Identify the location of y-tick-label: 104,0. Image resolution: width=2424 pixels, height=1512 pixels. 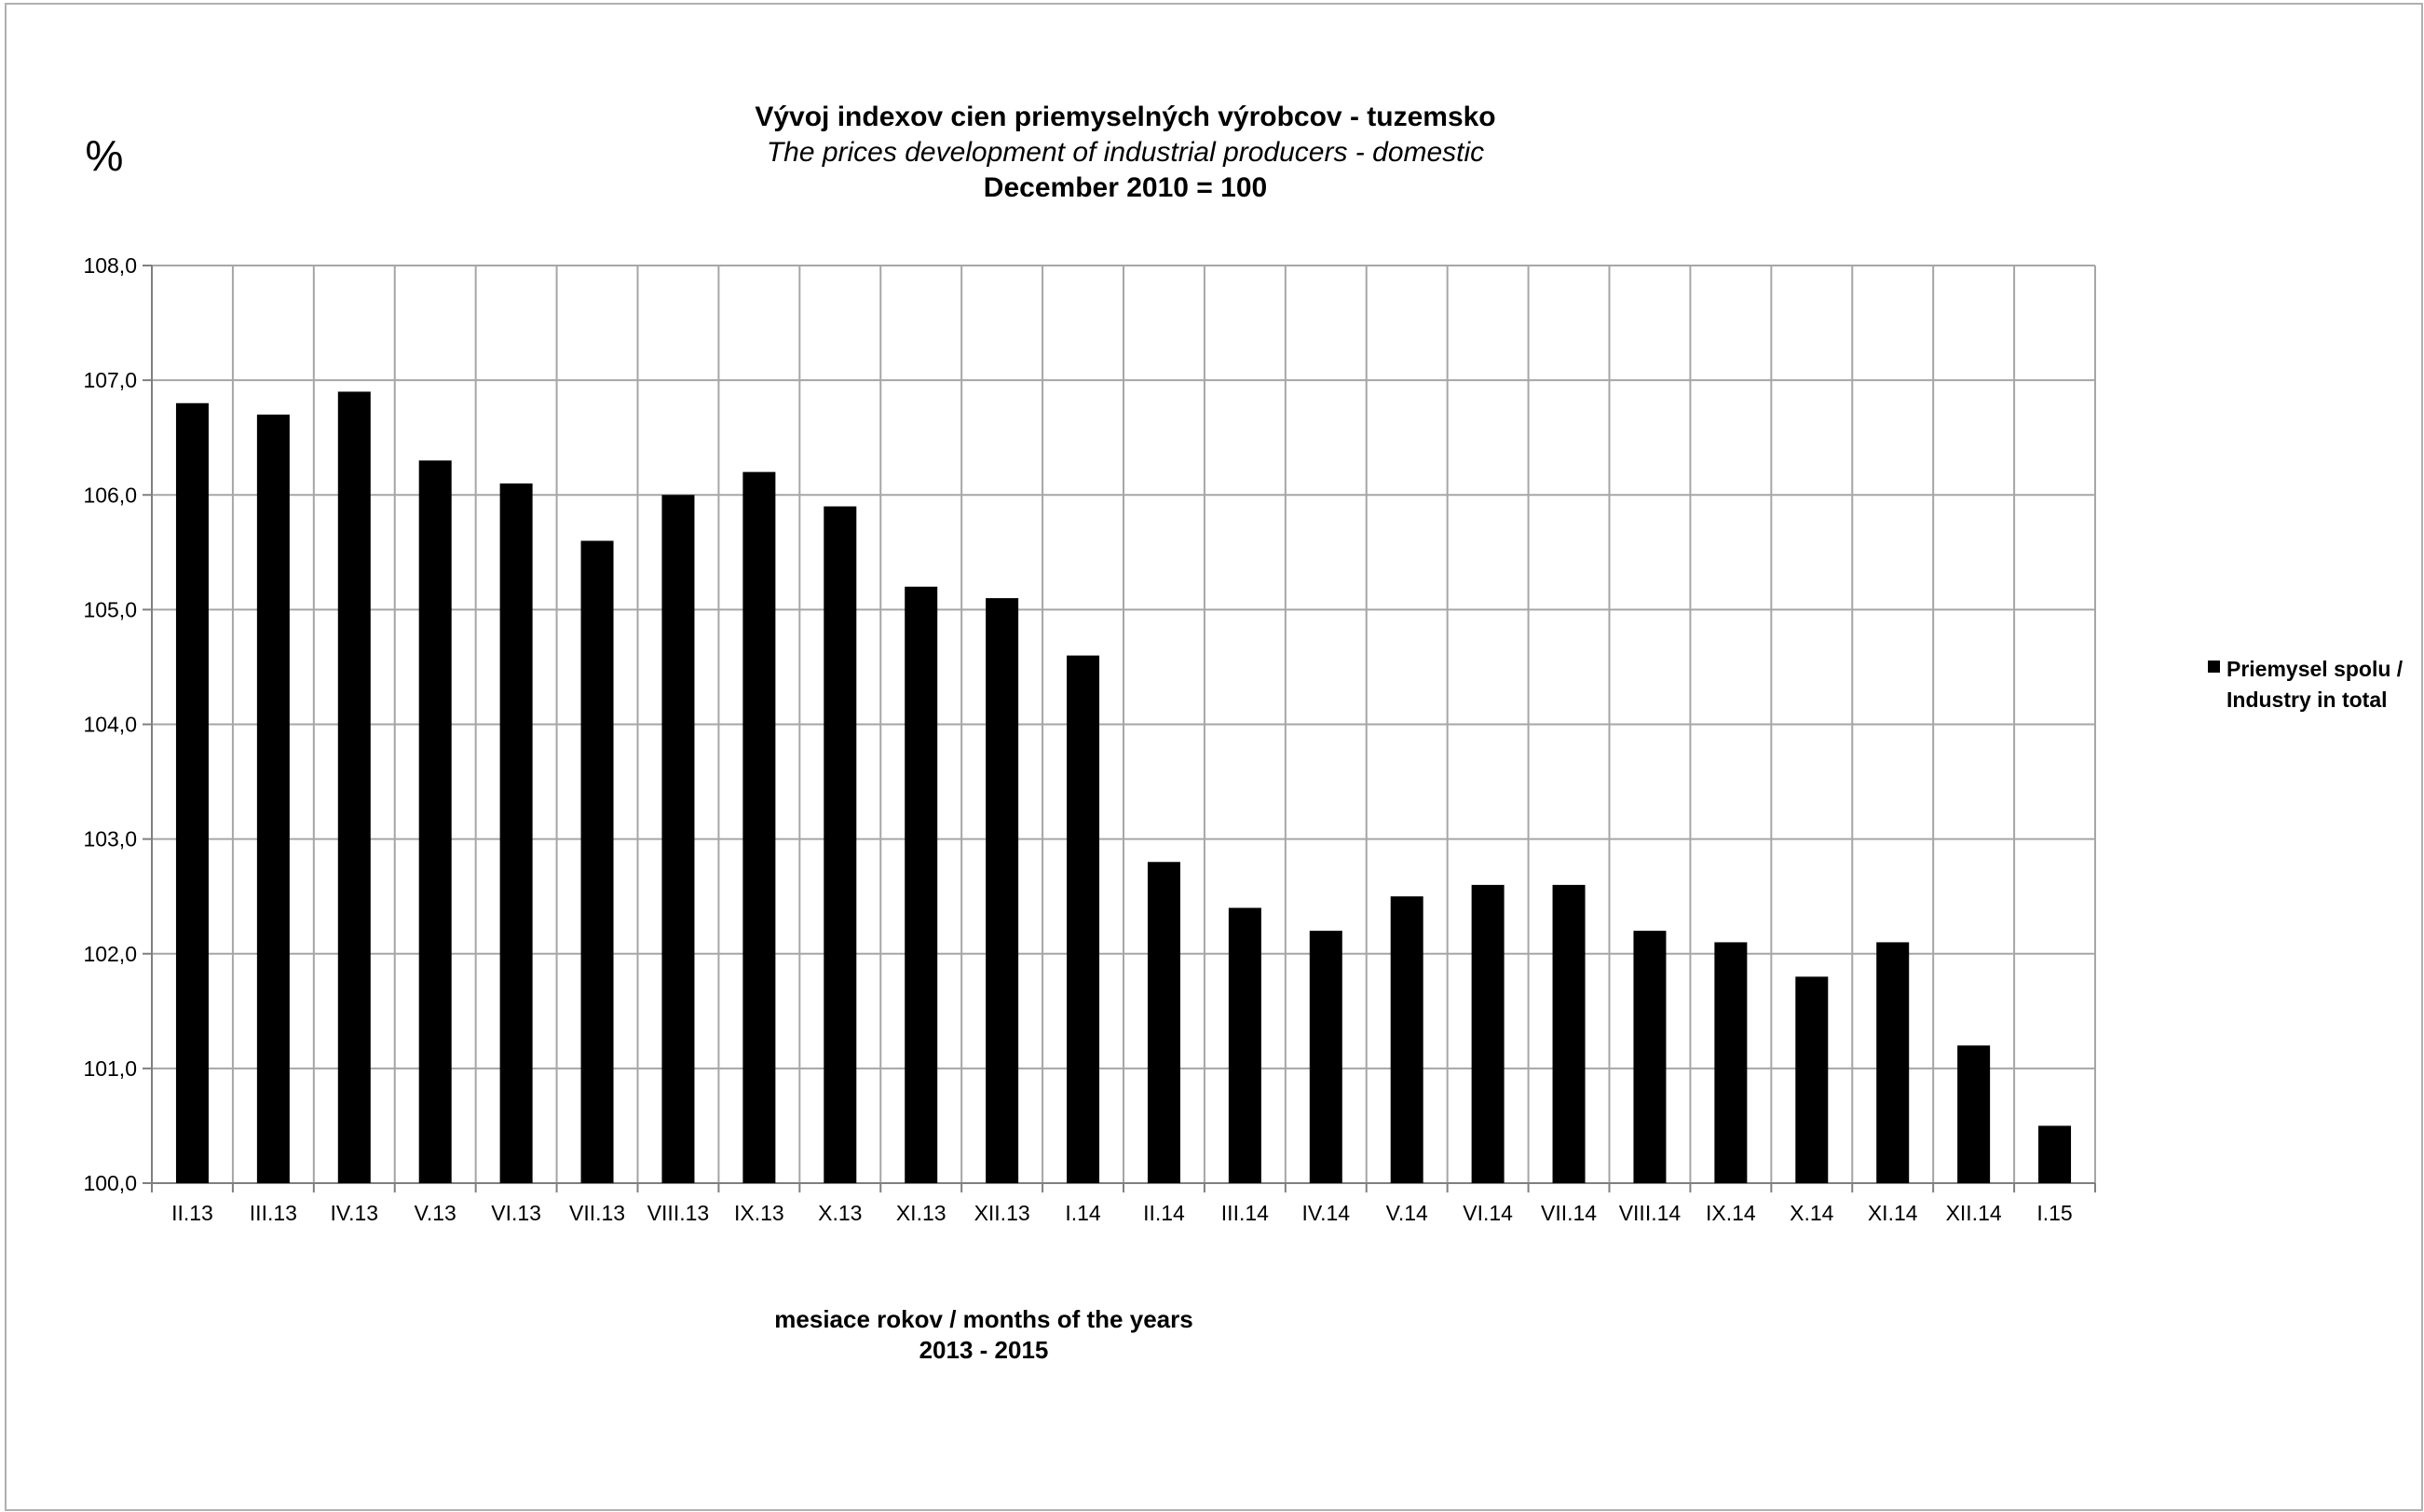
(110, 725).